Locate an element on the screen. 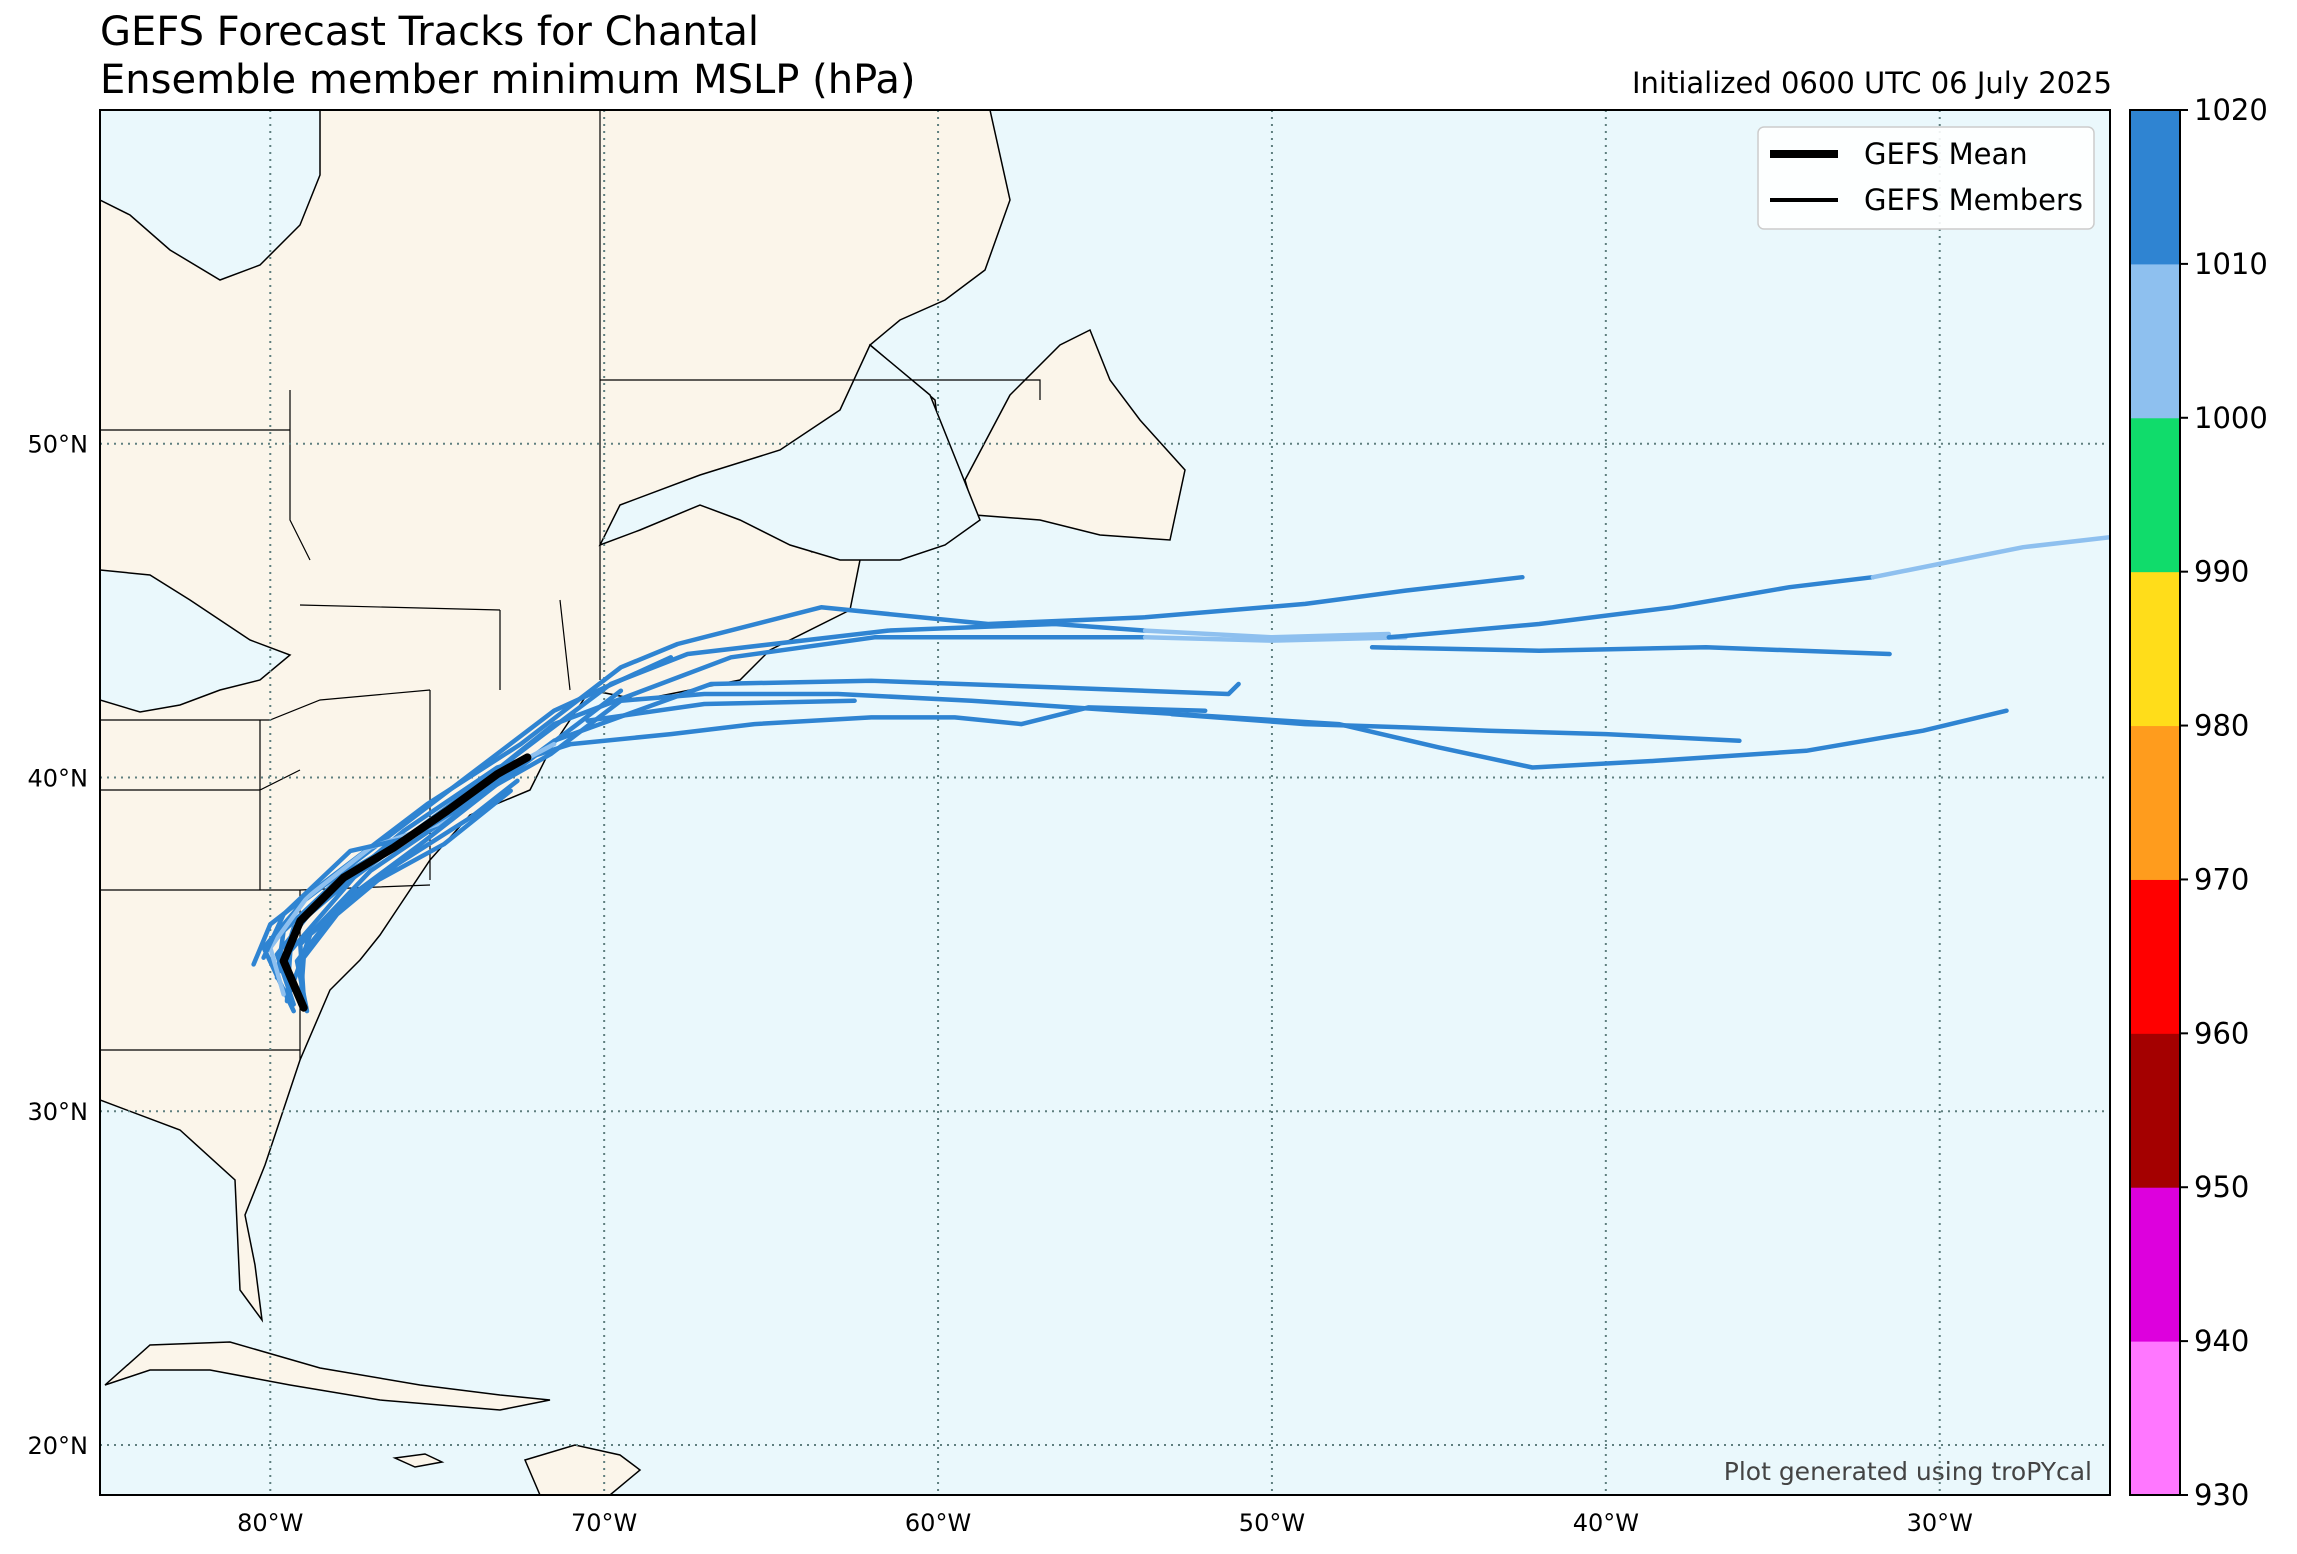 The height and width of the screenshot is (1554, 2297). lon-tick-label: 40°W is located at coordinates (1606, 1523).